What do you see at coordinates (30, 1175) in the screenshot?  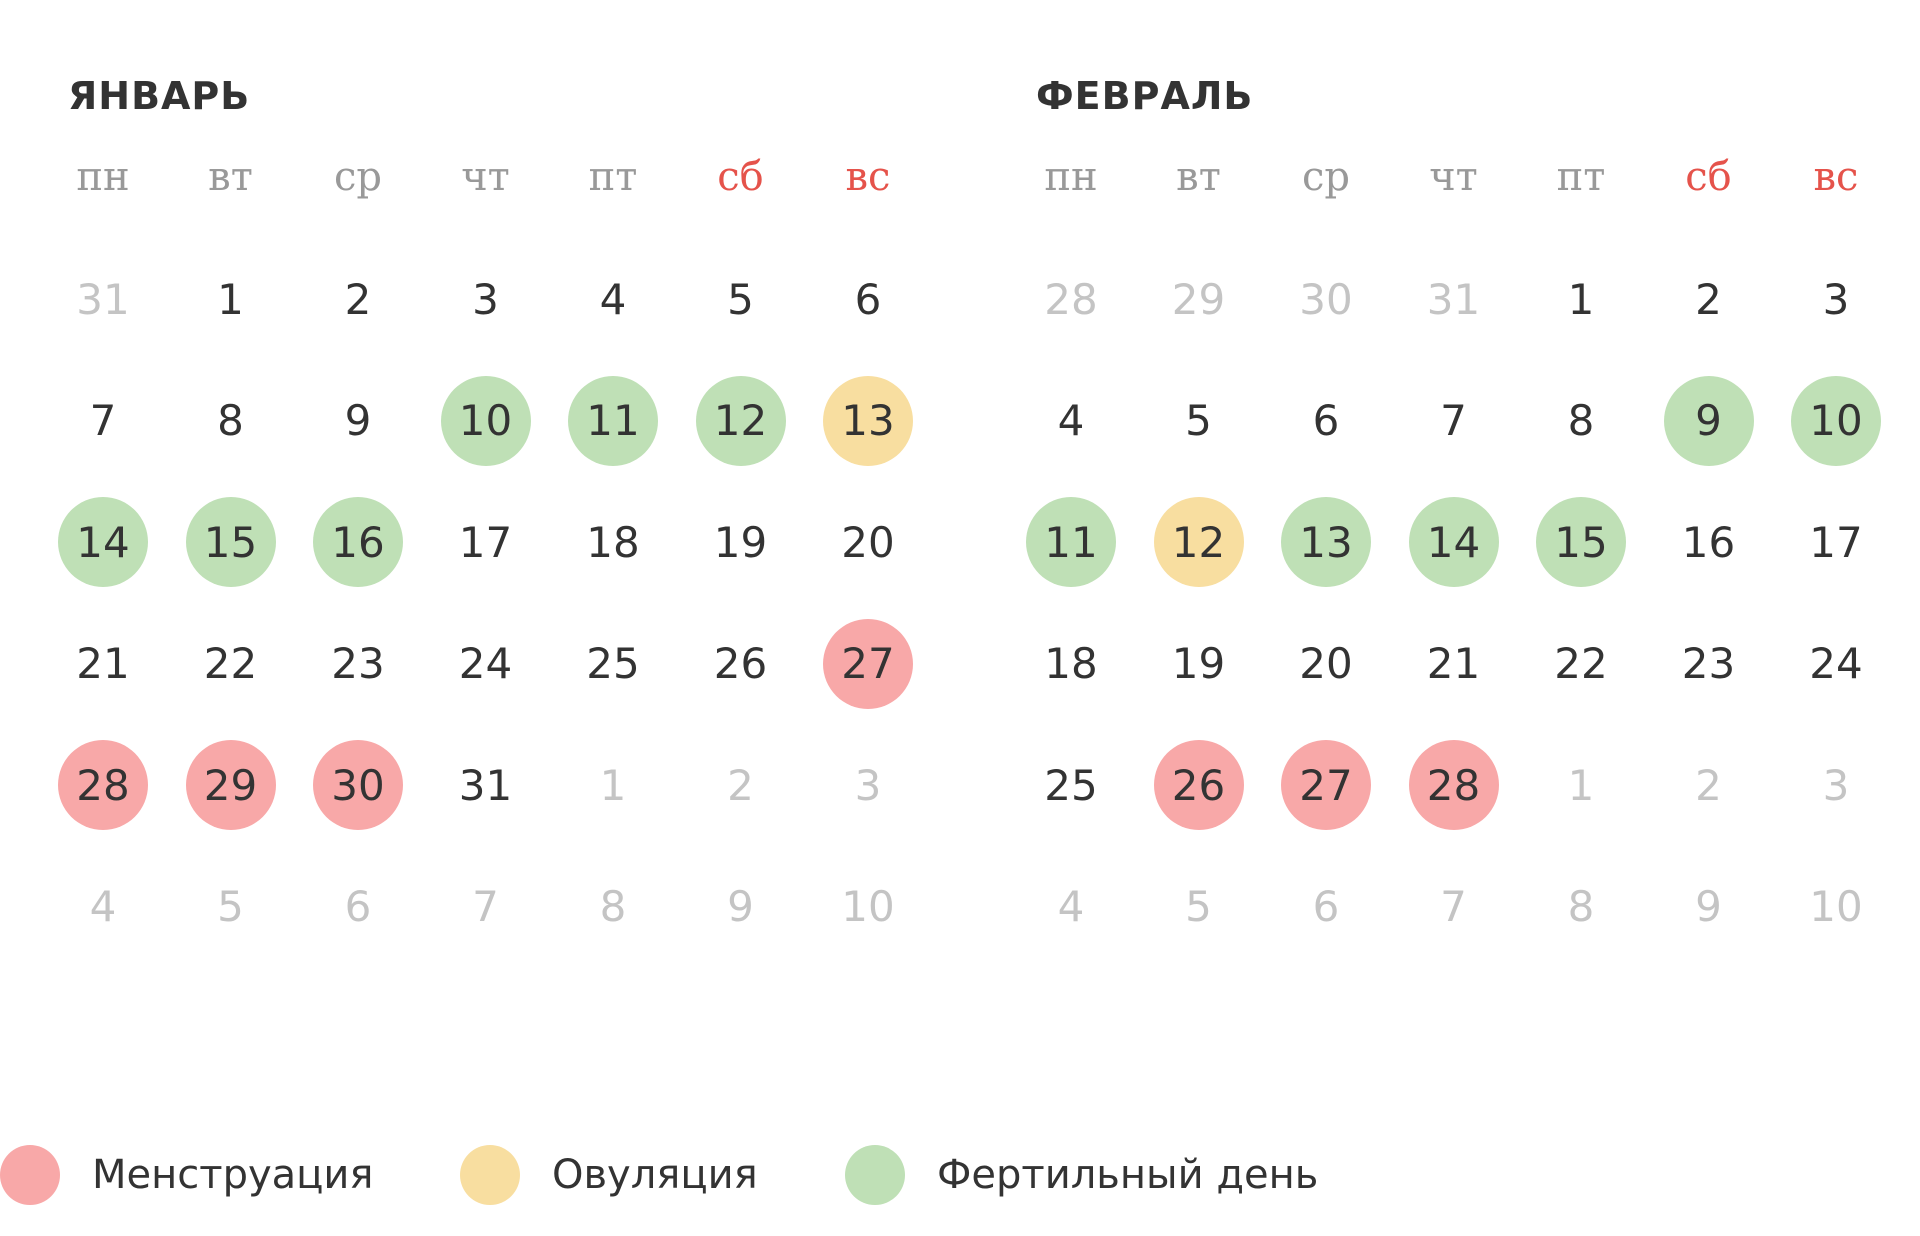 I see `legend-dot-menstruation` at bounding box center [30, 1175].